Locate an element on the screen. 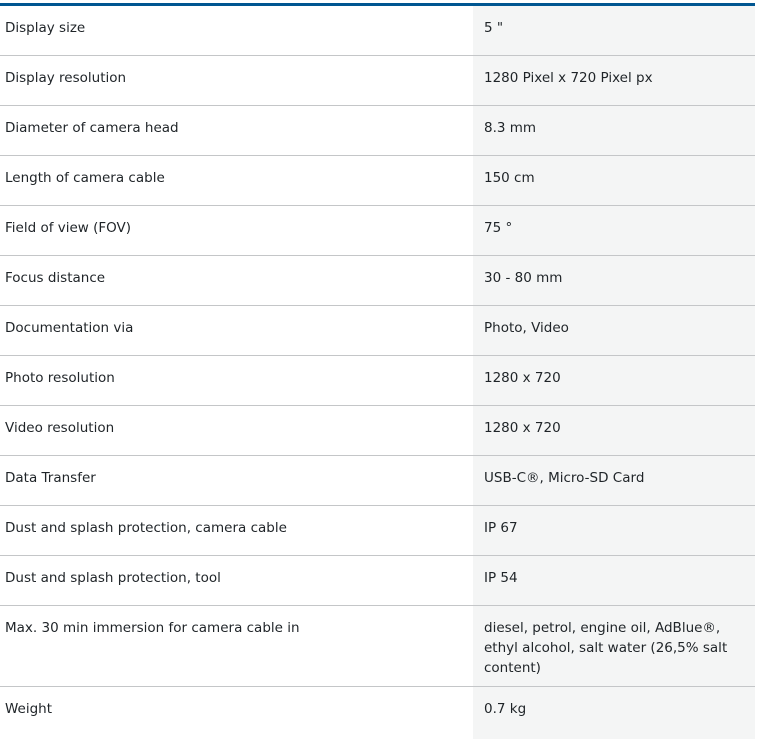 This screenshot has width=758, height=739. spec-label: Display resolution is located at coordinates (236, 81).